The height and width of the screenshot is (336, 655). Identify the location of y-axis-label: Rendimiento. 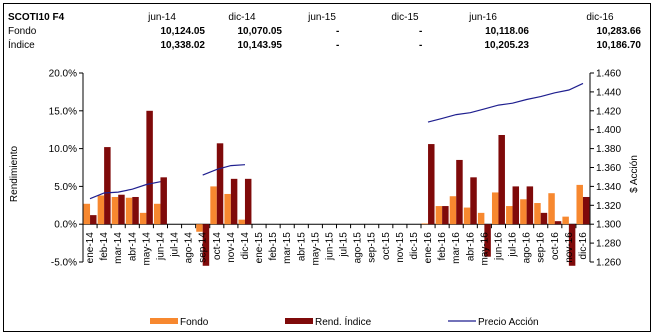
(14, 173).